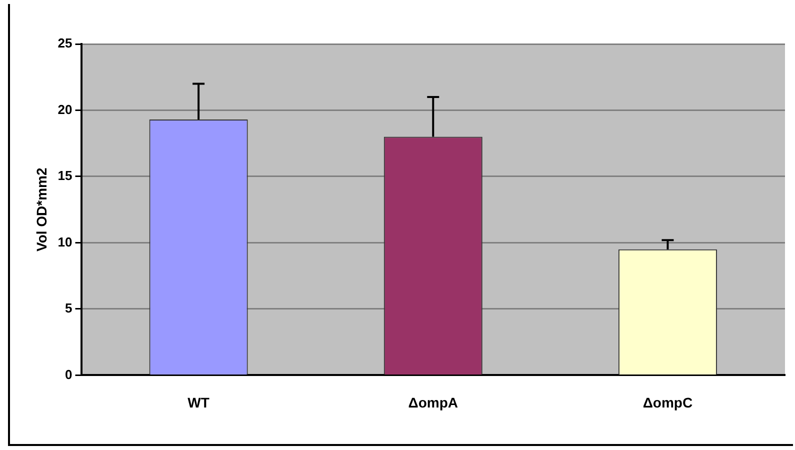 The height and width of the screenshot is (450, 795). Describe the element at coordinates (667, 402) in the screenshot. I see `x-tick-label: ΔompC` at that location.